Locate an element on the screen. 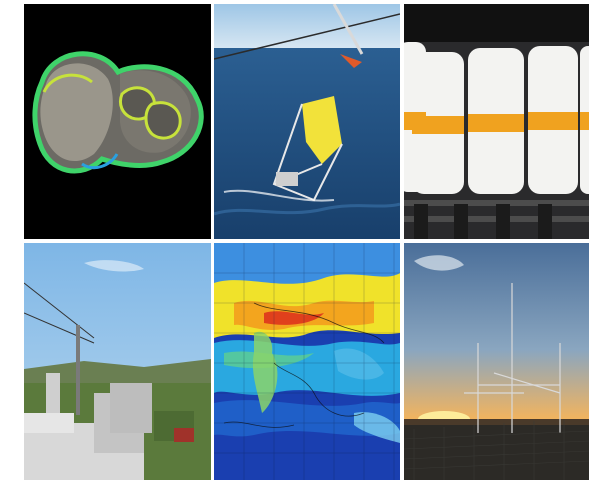  tile-ocean-sampler is located at coordinates (307, 121).